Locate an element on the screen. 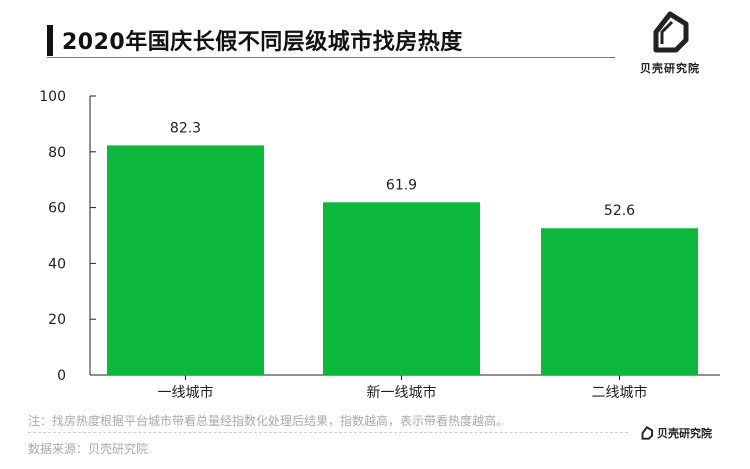 The width and height of the screenshot is (750, 469). y-tick-label: 0 is located at coordinates (61, 376).